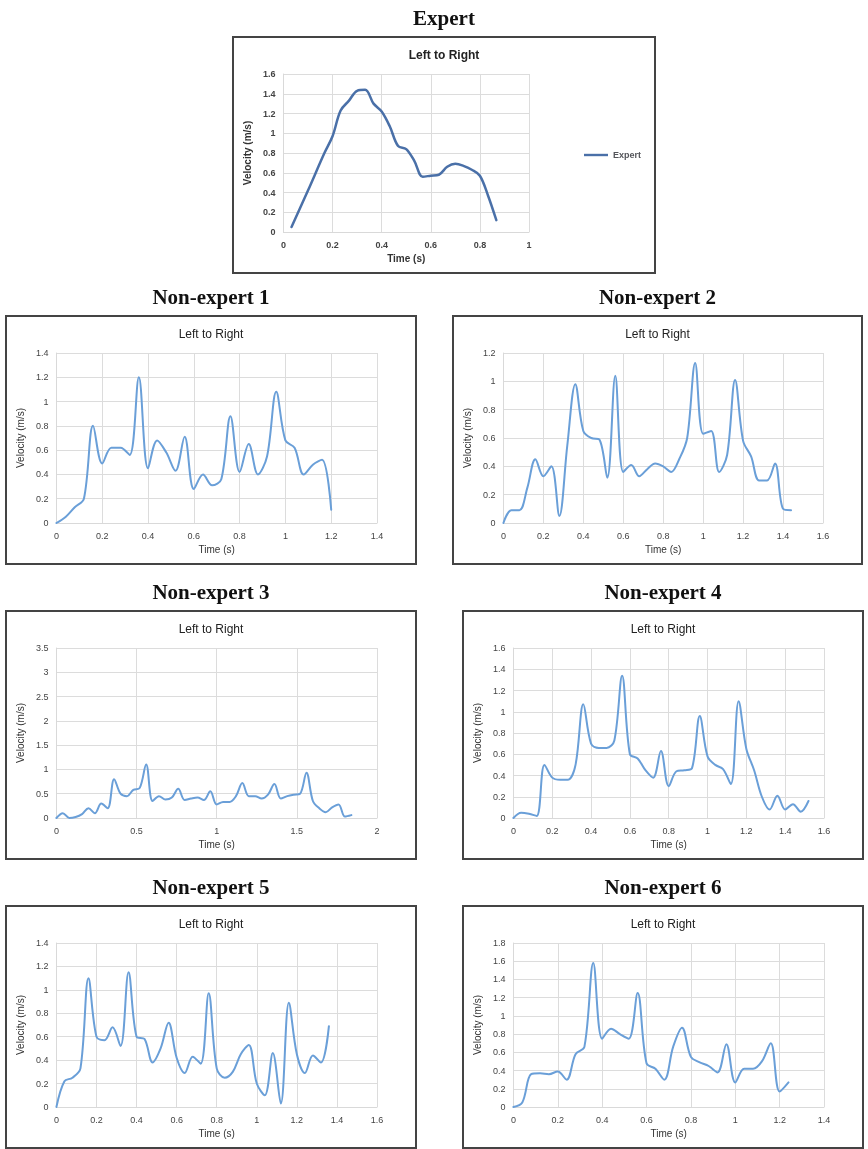 This screenshot has height=1149, width=868. Describe the element at coordinates (211, 888) in the screenshot. I see `chart-title: Non-expert 5` at that location.